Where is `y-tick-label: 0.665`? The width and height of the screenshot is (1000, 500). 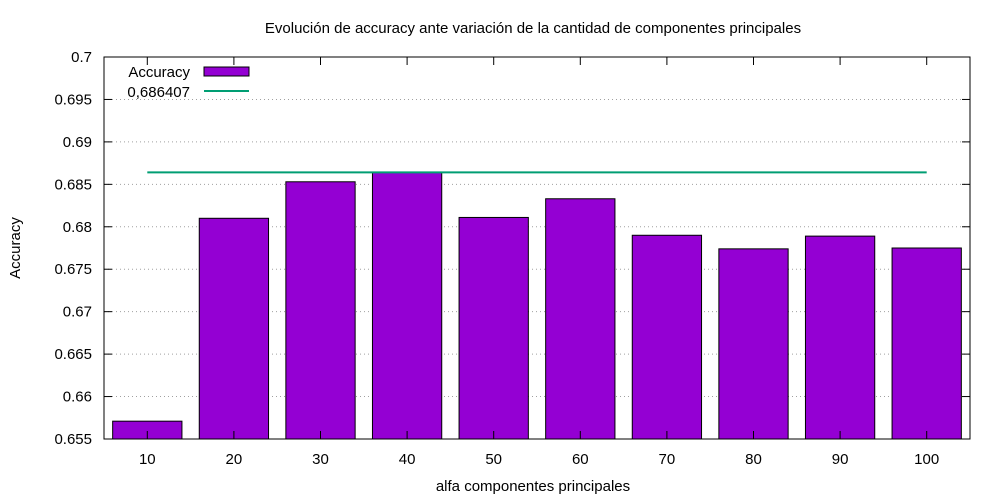
y-tick-label: 0.665 is located at coordinates (73, 354).